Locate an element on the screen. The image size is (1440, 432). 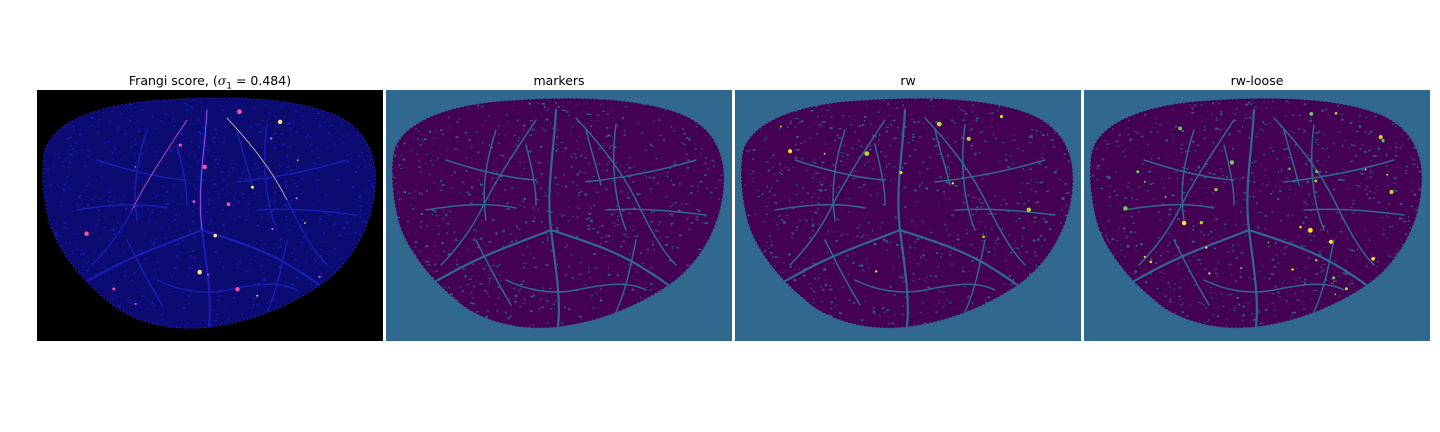
panel-title-rw-loose: rw-loose is located at coordinates (1257, 80).